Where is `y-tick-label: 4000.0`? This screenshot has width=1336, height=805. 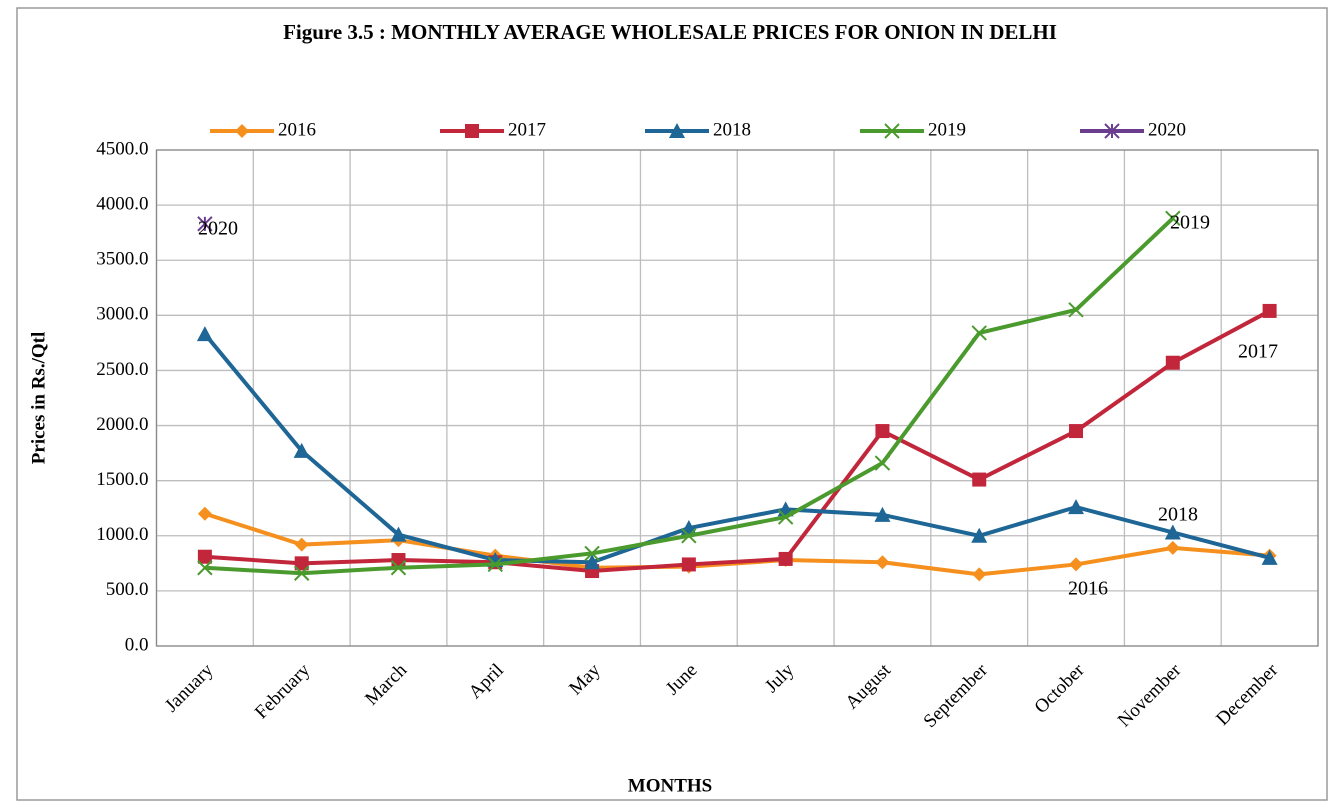 y-tick-label: 4000.0 is located at coordinates (122, 203).